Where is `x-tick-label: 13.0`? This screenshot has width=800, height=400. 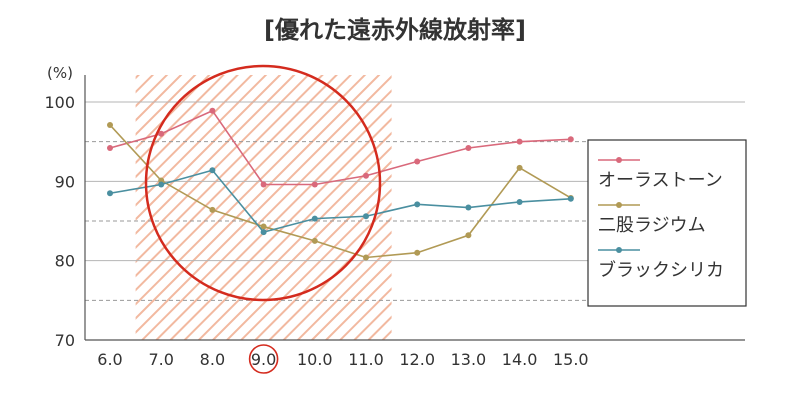 x-tick-label: 13.0 is located at coordinates (469, 359).